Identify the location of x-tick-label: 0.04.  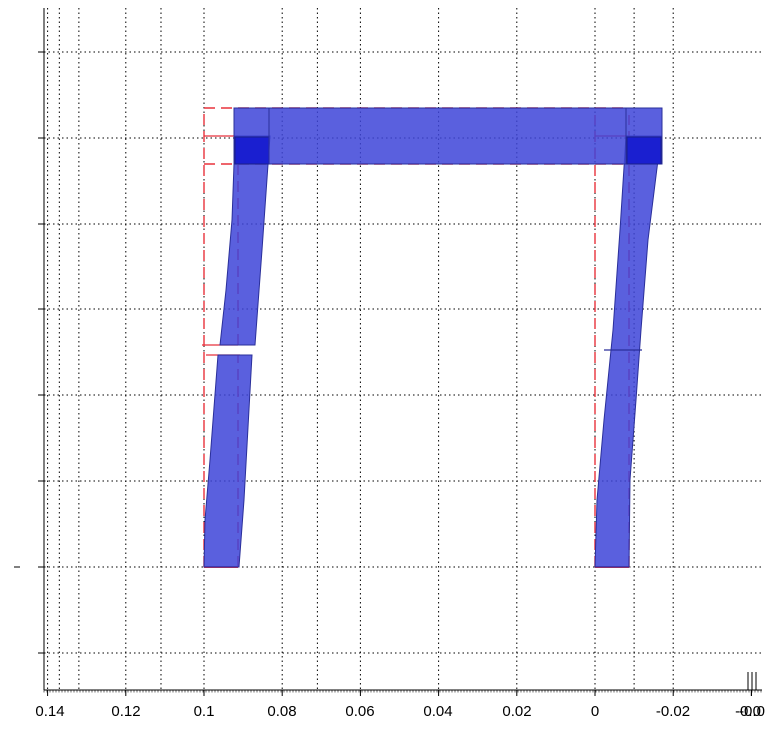
(437, 711).